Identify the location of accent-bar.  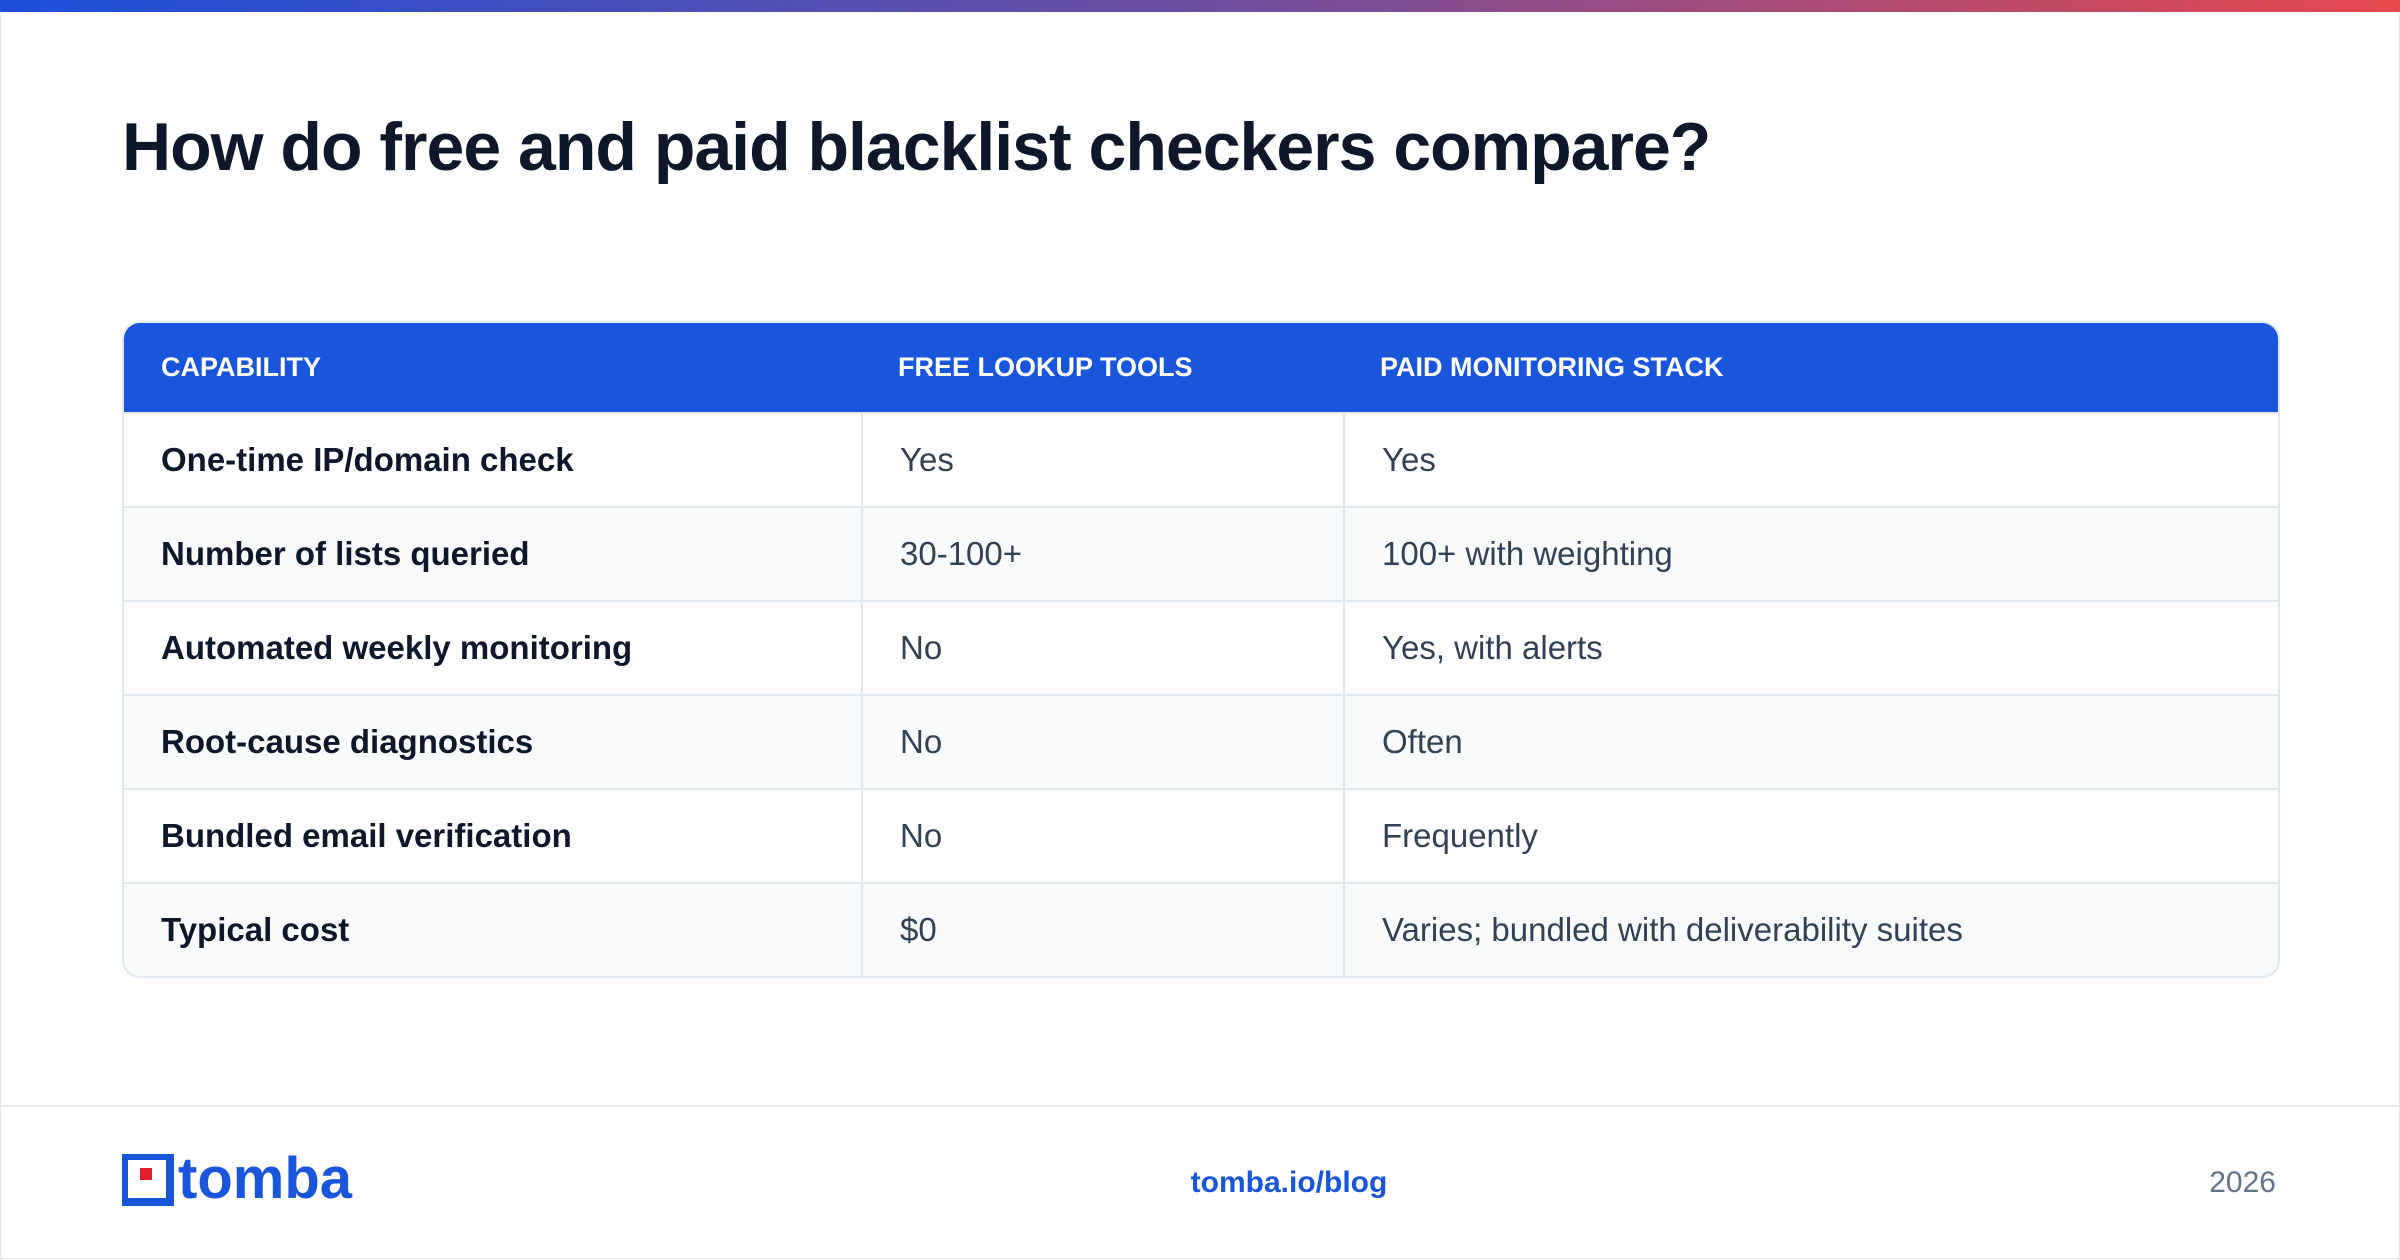
(1200, 6).